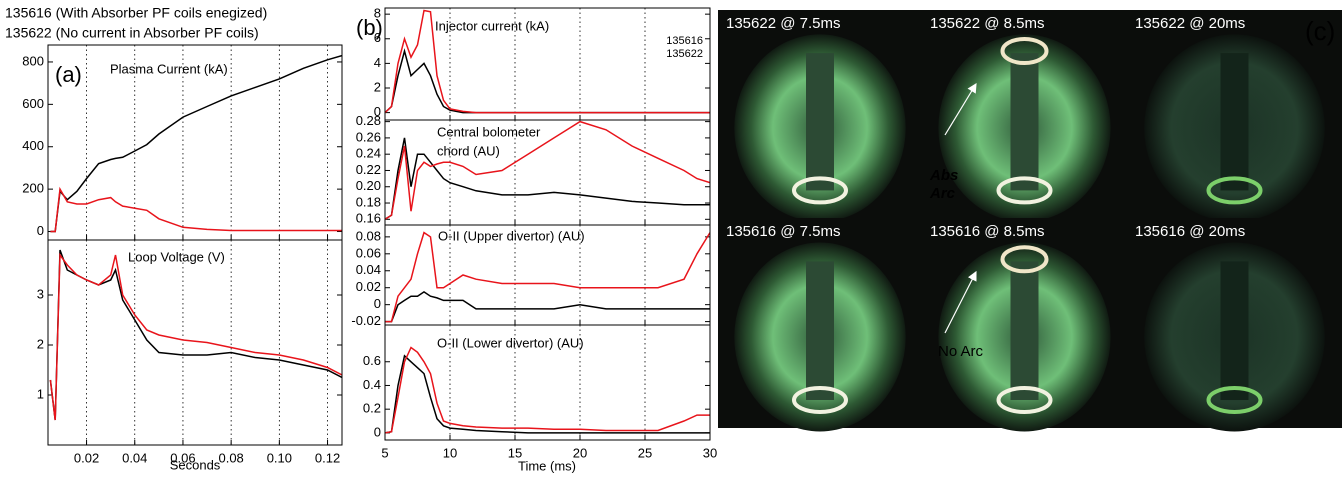 The image size is (1342, 479). I want to click on x-tick-label: 5, so click(384, 452).